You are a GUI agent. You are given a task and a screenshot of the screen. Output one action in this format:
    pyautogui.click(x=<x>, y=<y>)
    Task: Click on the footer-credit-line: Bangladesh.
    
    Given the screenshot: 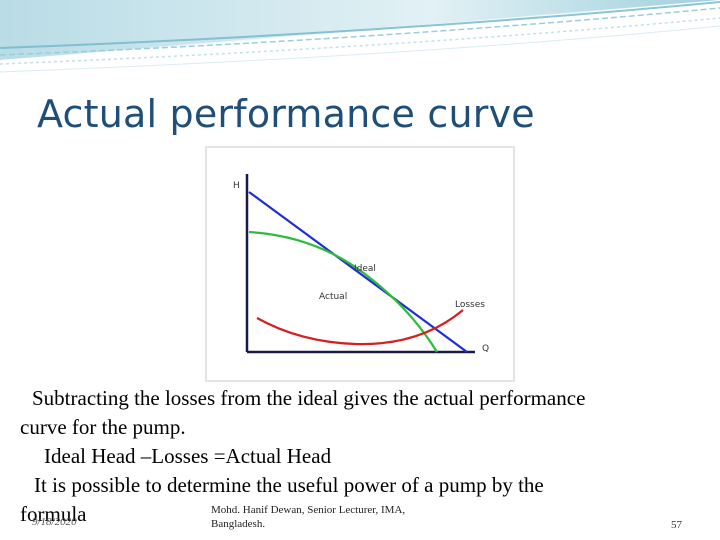 What is the action you would take?
    pyautogui.click(x=238, y=524)
    